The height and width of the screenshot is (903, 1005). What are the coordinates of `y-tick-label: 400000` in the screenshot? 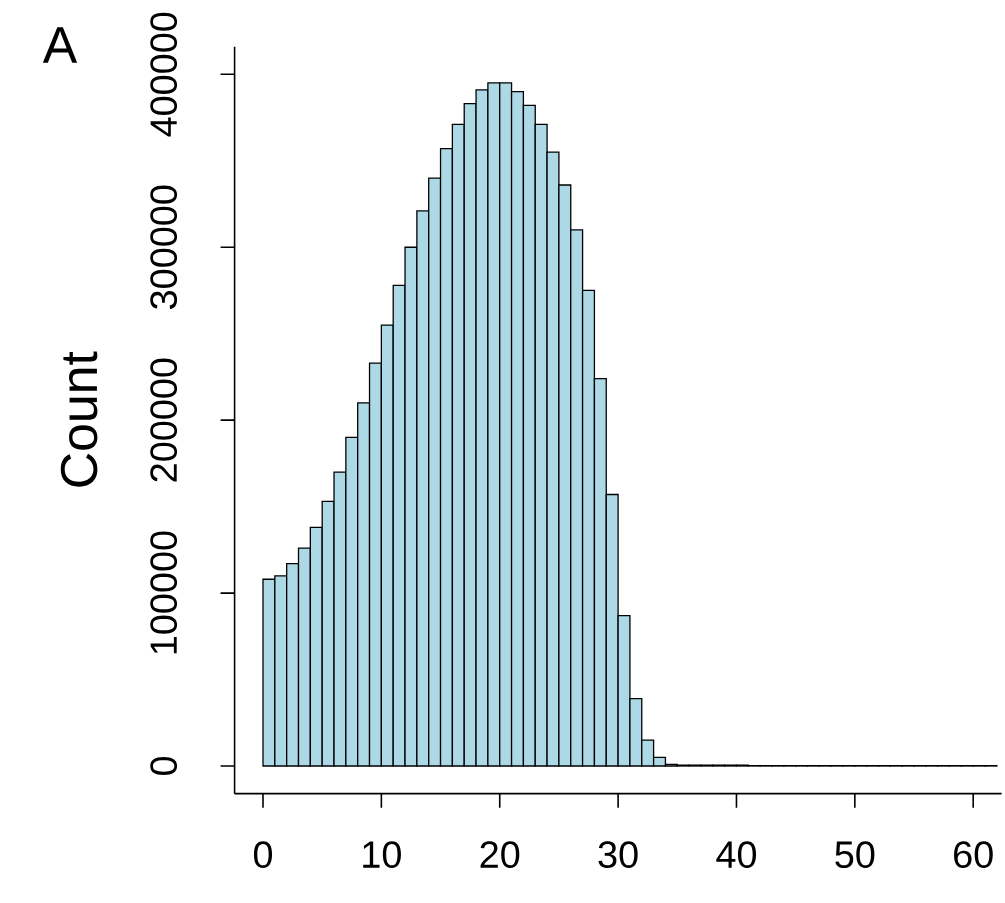 It's located at (164, 74).